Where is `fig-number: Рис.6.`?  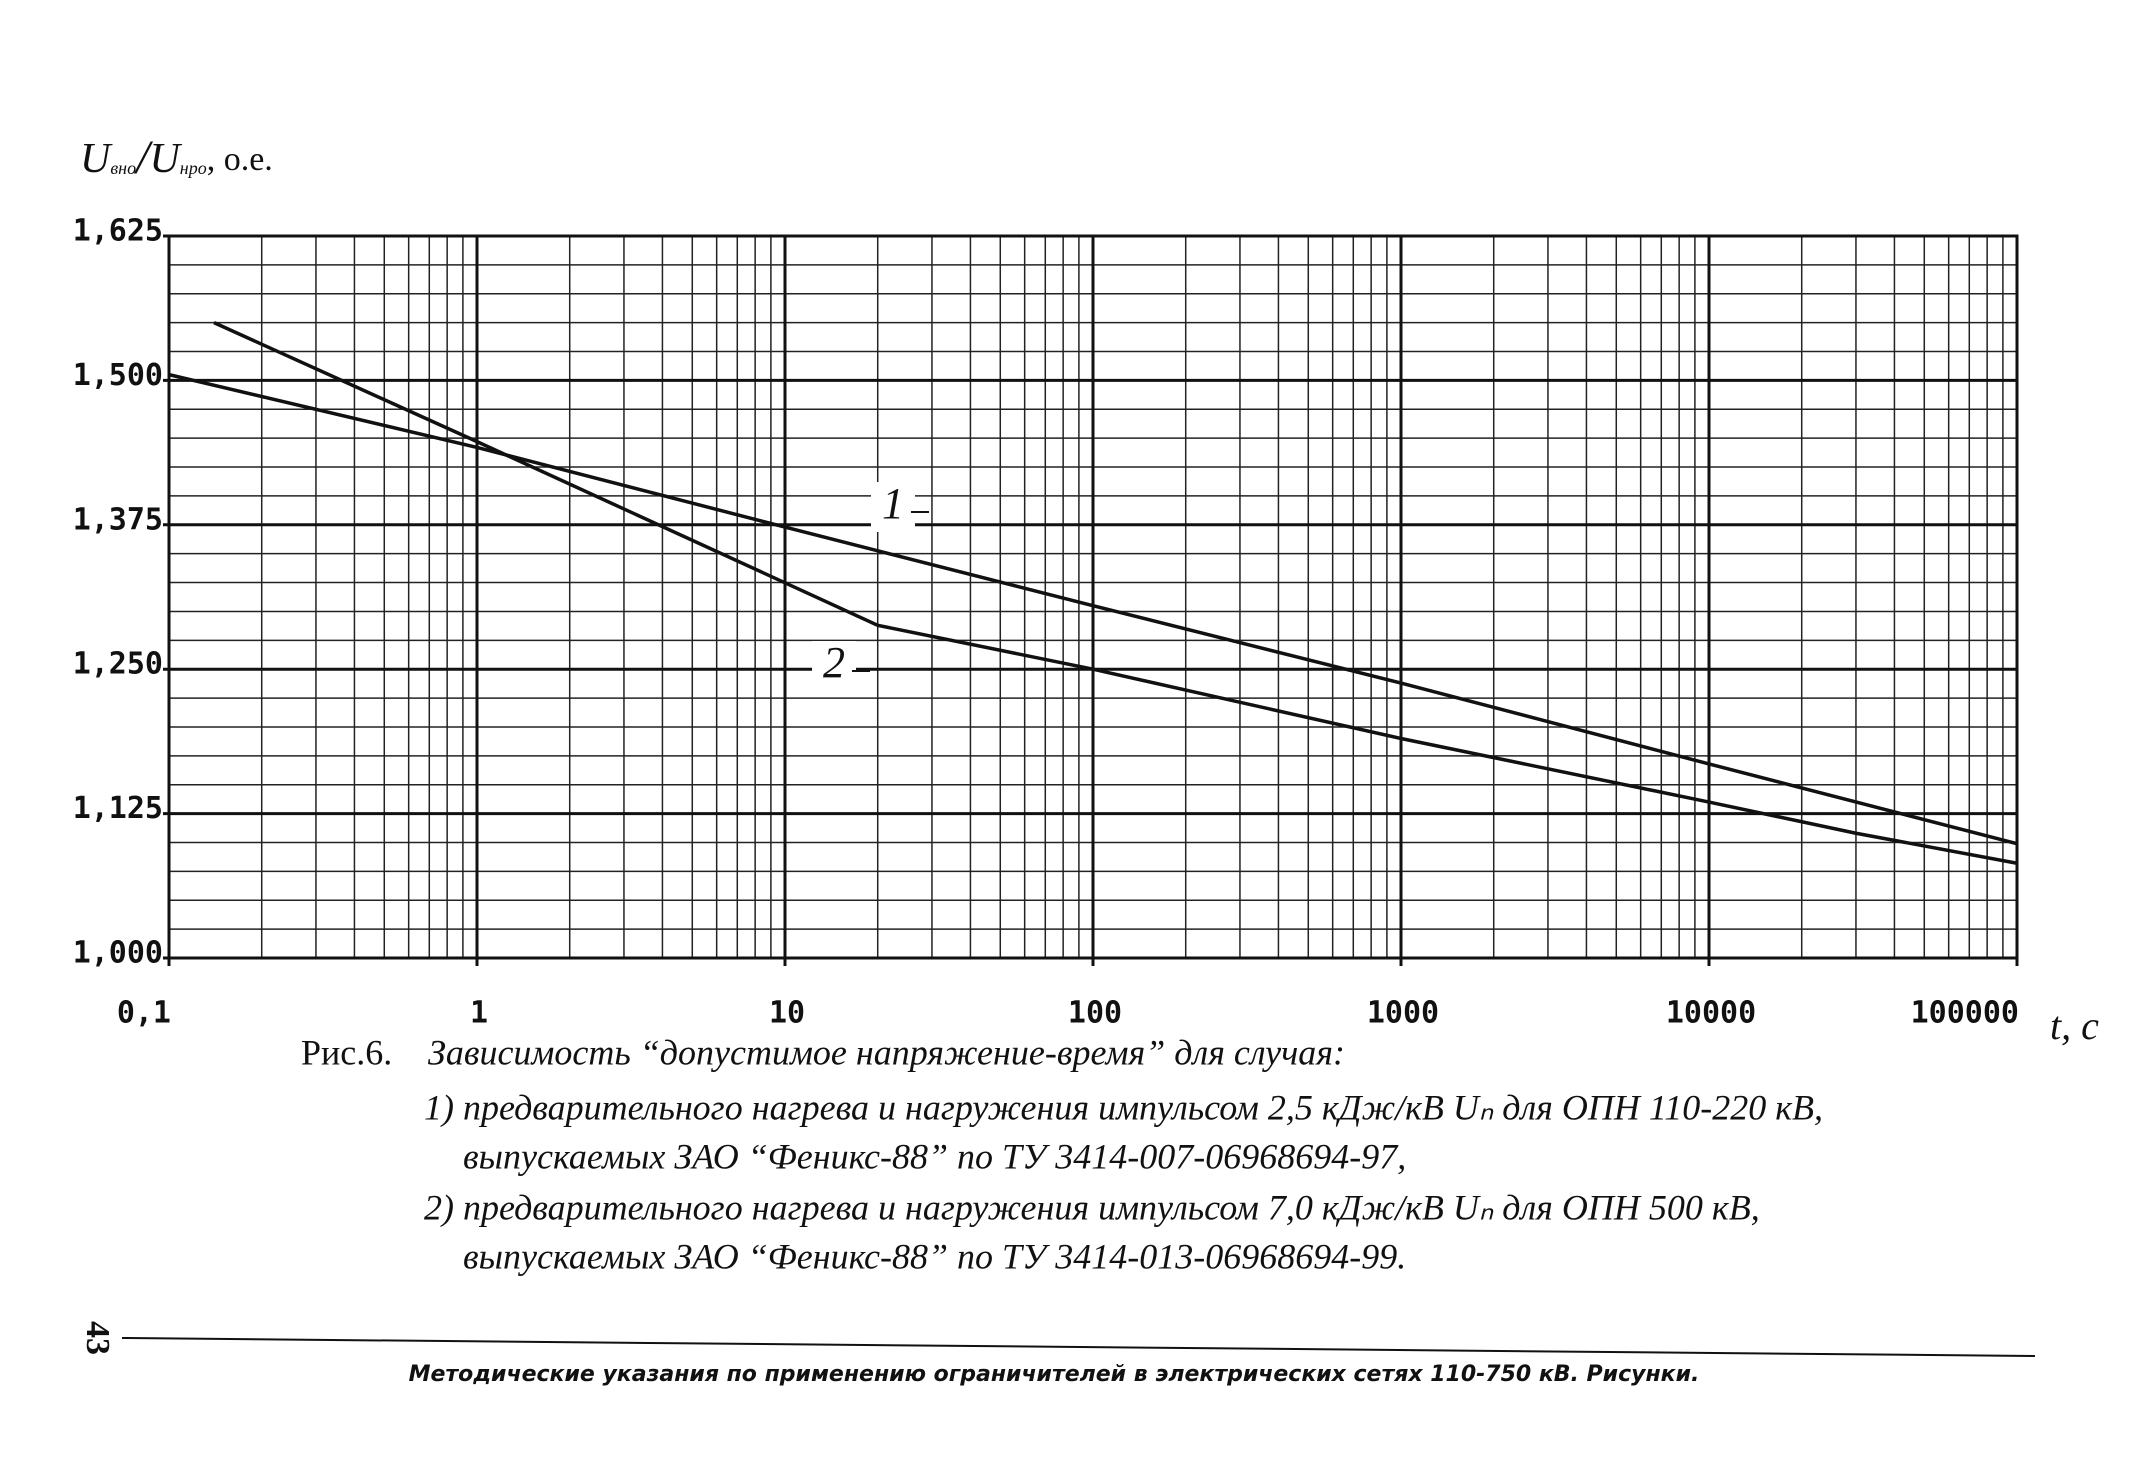
fig-number: Рис.6. is located at coordinates (346, 1052).